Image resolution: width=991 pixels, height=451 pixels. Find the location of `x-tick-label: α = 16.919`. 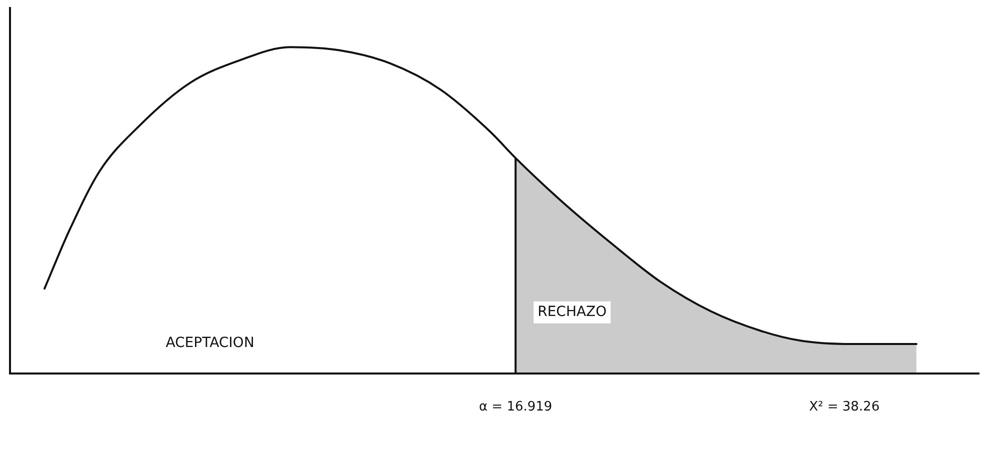

x-tick-label: α = 16.919 is located at coordinates (515, 407).